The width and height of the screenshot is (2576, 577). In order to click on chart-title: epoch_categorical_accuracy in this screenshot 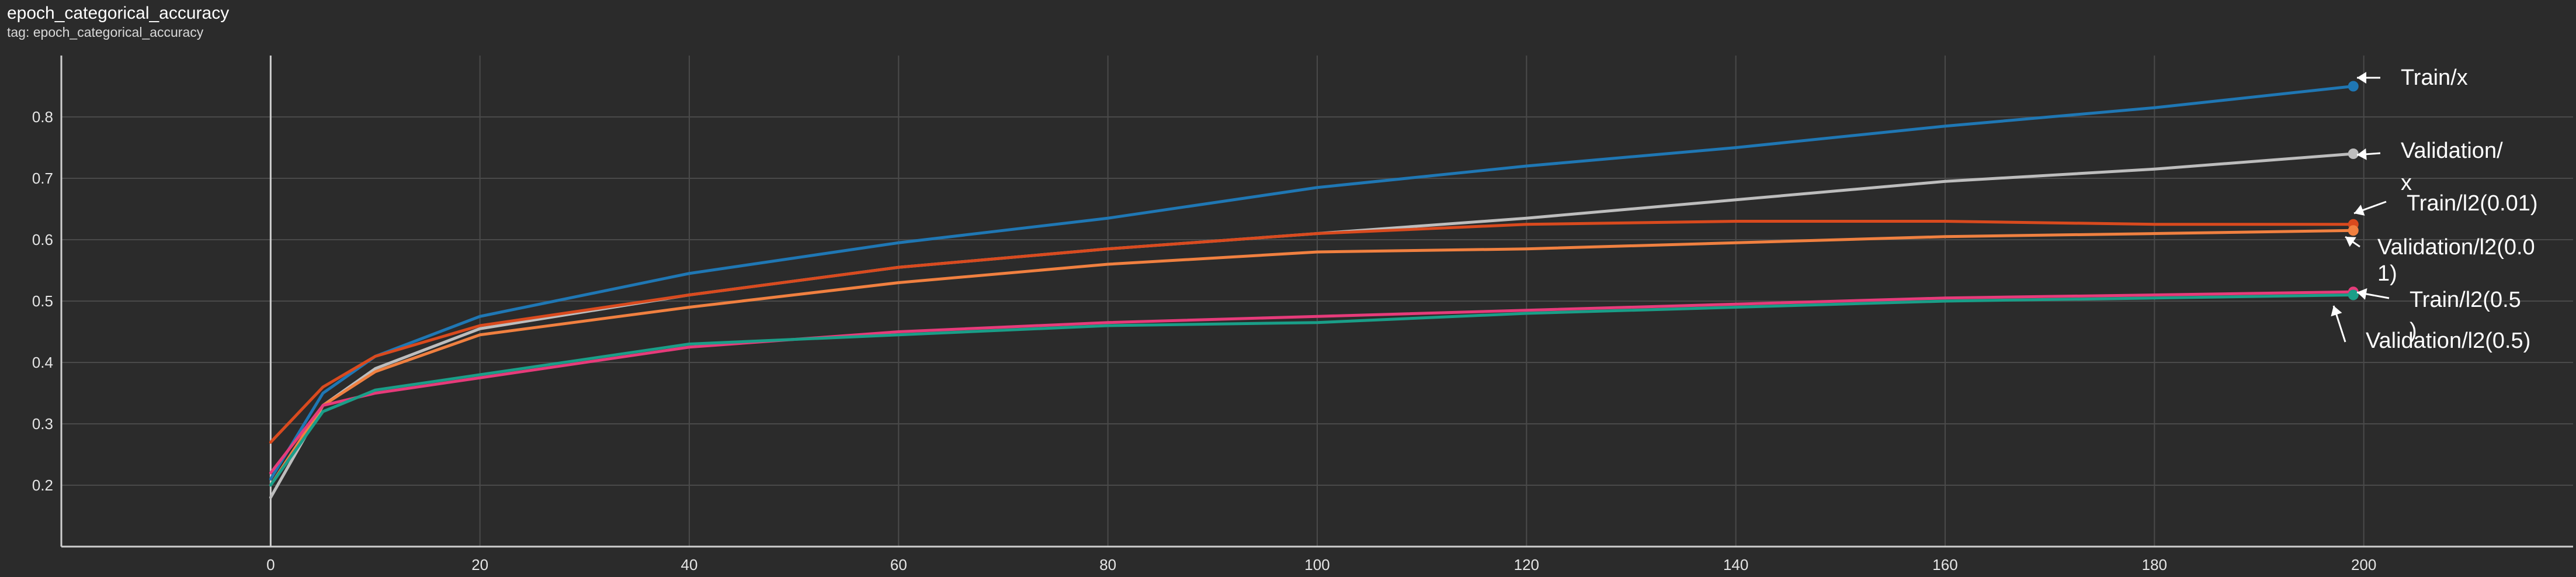, I will do `click(118, 13)`.